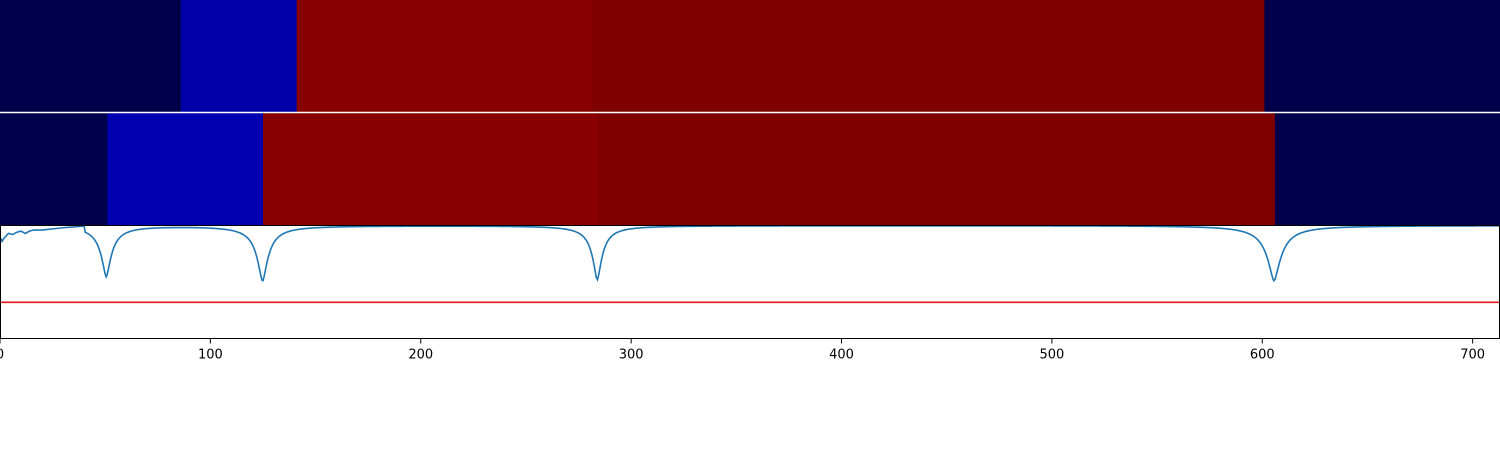 Image resolution: width=1500 pixels, height=450 pixels. Describe the element at coordinates (841, 355) in the screenshot. I see `x-tick-label: 400` at that location.